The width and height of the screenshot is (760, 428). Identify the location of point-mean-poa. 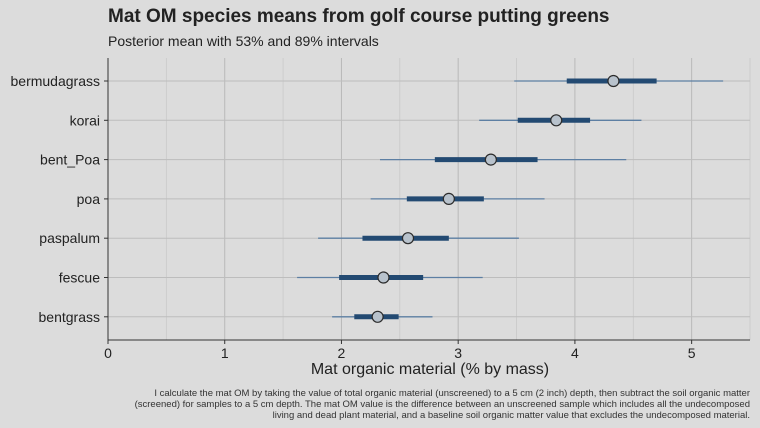
(448, 198).